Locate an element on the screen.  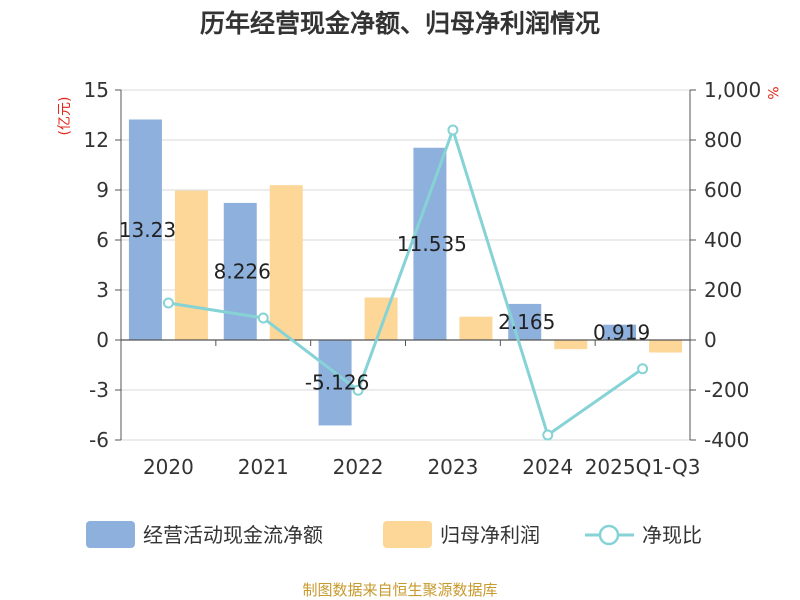
category-label: 2020 is located at coordinates (168, 467).